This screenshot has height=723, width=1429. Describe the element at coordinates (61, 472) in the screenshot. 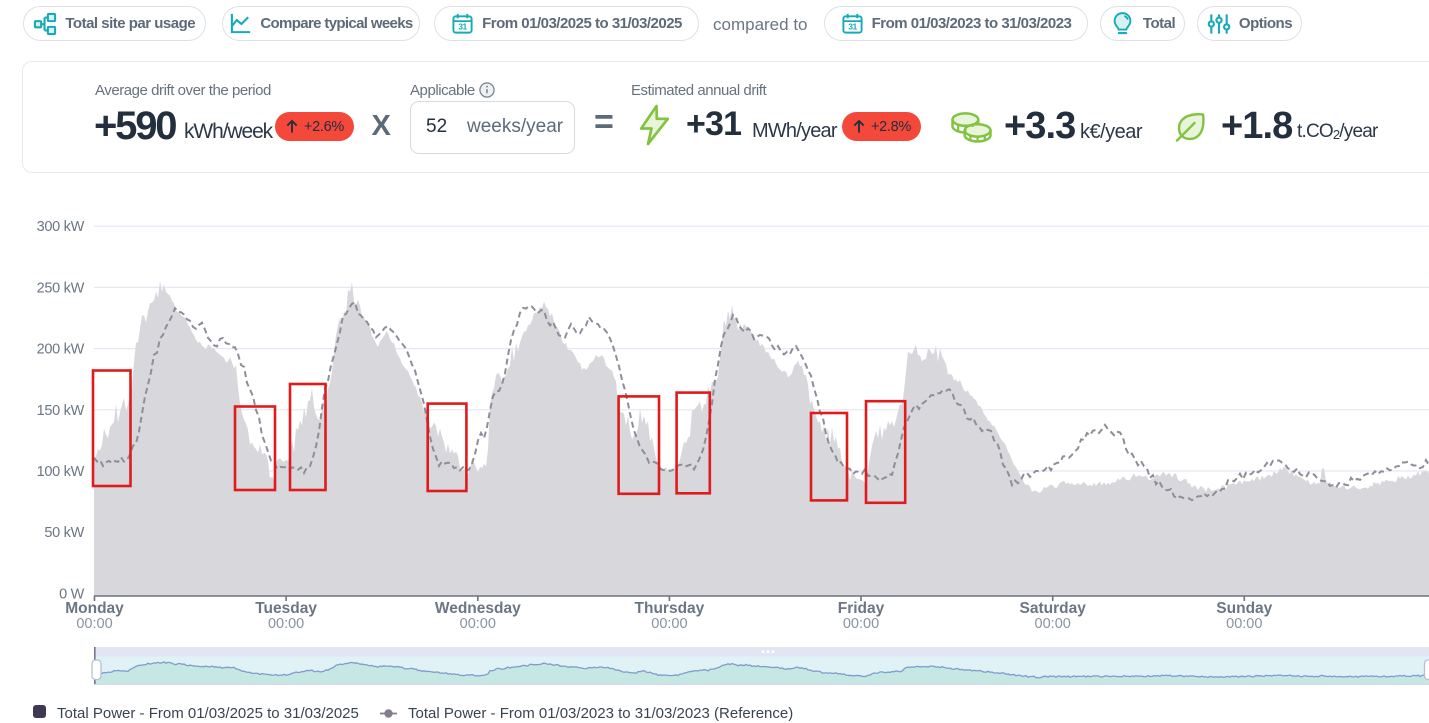

I see `svg-text: 100 kW` at that location.